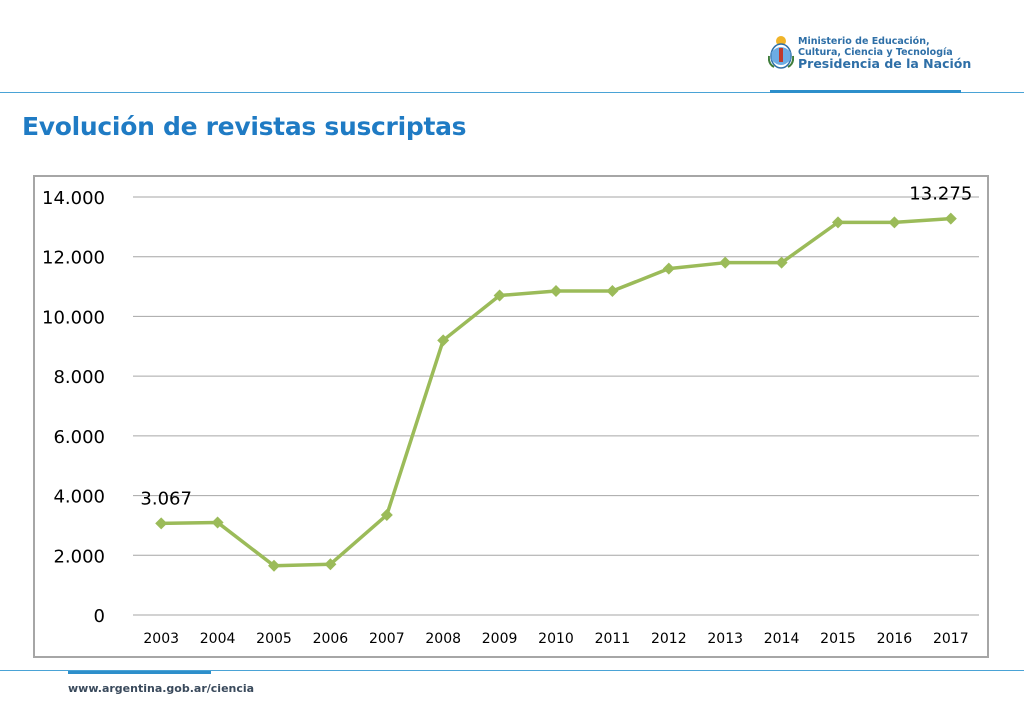 The height and width of the screenshot is (709, 1024). I want to click on x-tick-label: 2008, so click(443, 639).